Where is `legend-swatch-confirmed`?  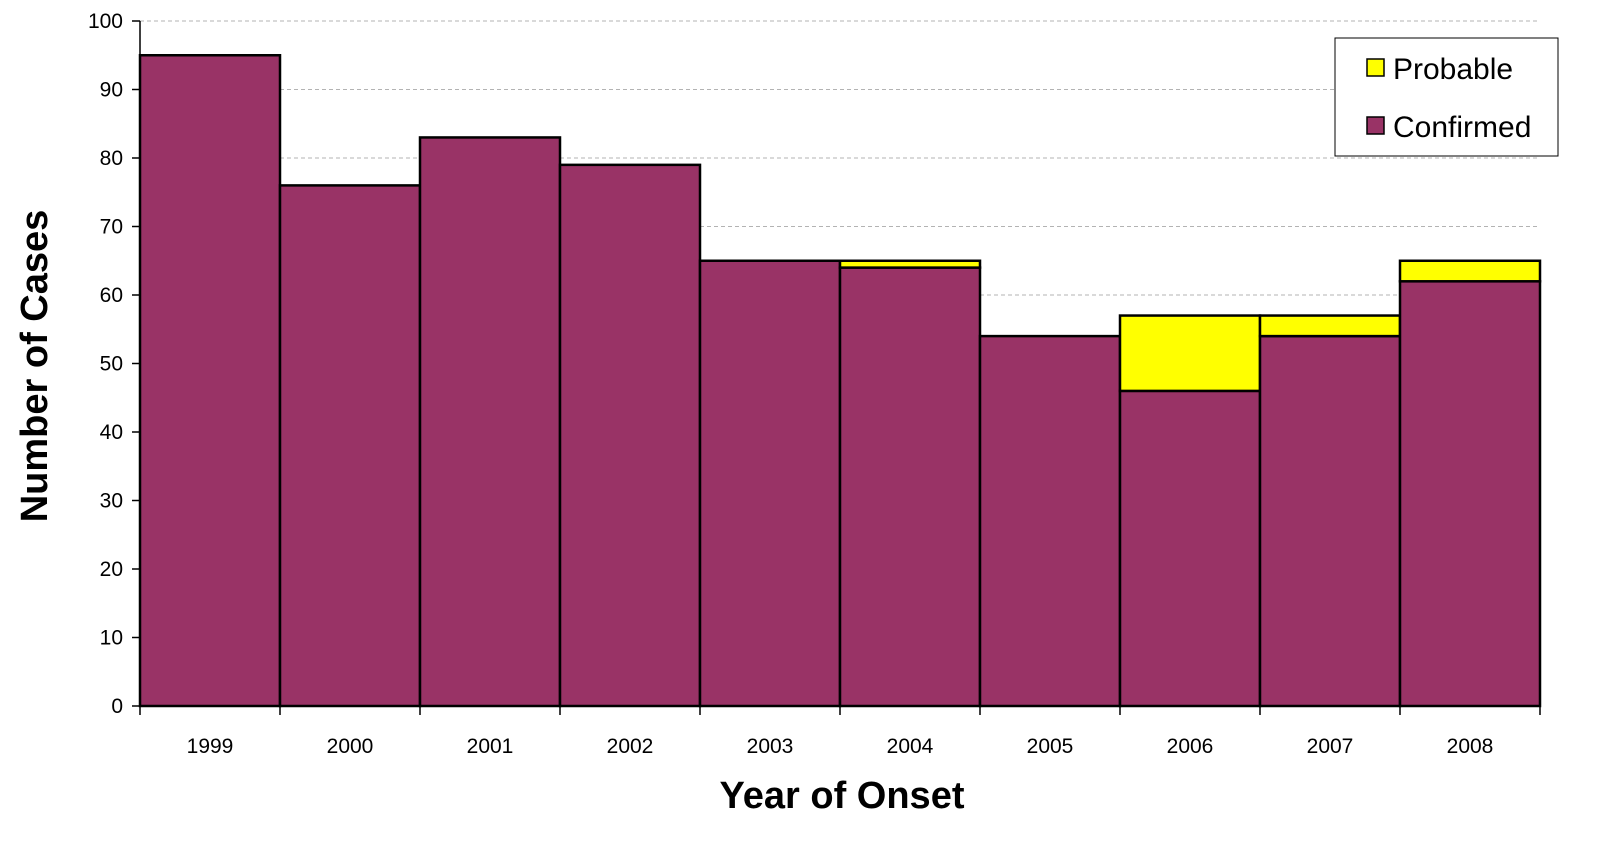 legend-swatch-confirmed is located at coordinates (1375, 125).